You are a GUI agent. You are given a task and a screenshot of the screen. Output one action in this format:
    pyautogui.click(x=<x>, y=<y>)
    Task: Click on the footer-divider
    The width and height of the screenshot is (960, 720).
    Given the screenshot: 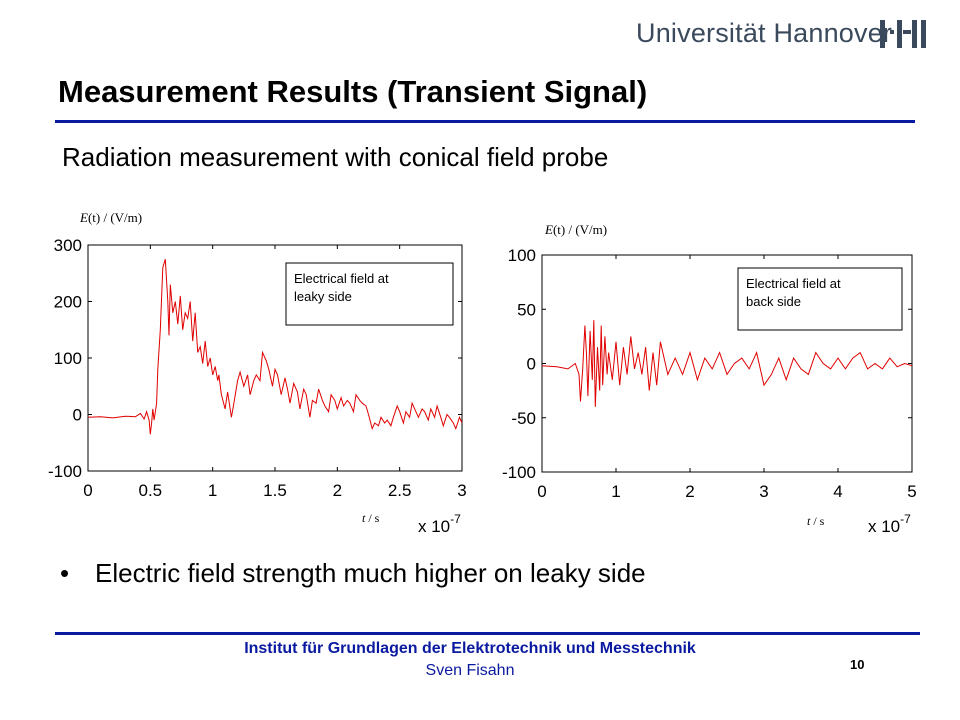 What is the action you would take?
    pyautogui.click(x=487, y=633)
    